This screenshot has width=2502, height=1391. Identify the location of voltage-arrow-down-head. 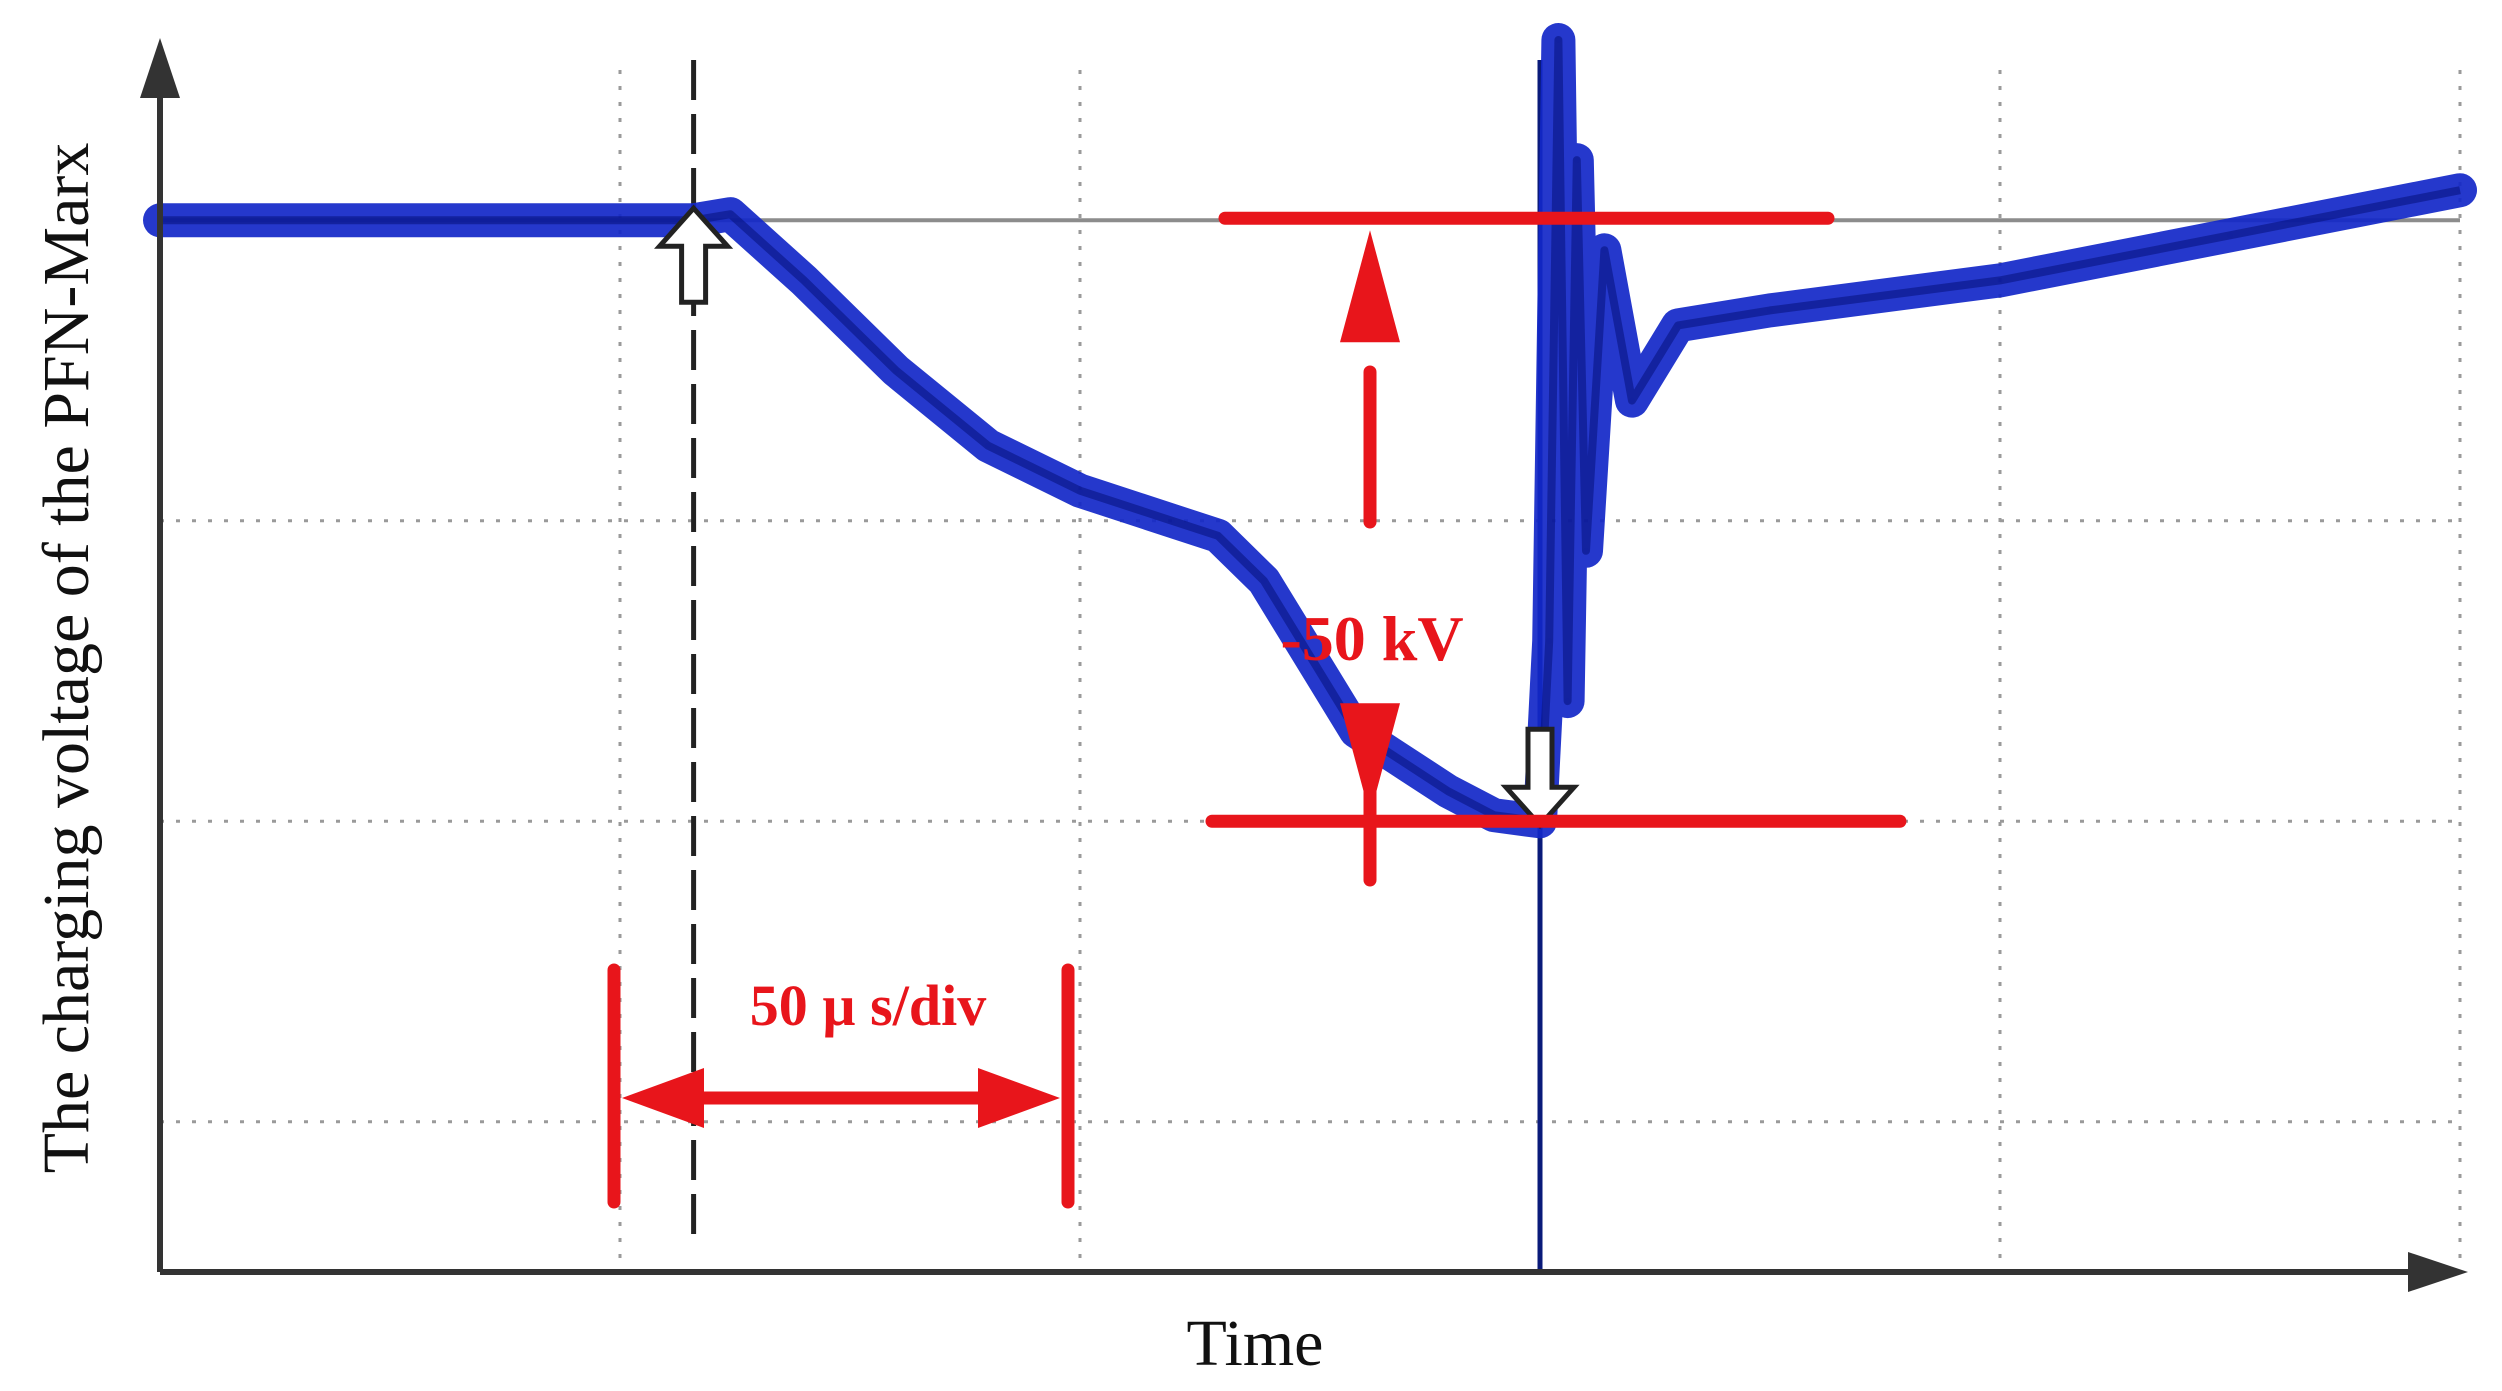
(1370, 759).